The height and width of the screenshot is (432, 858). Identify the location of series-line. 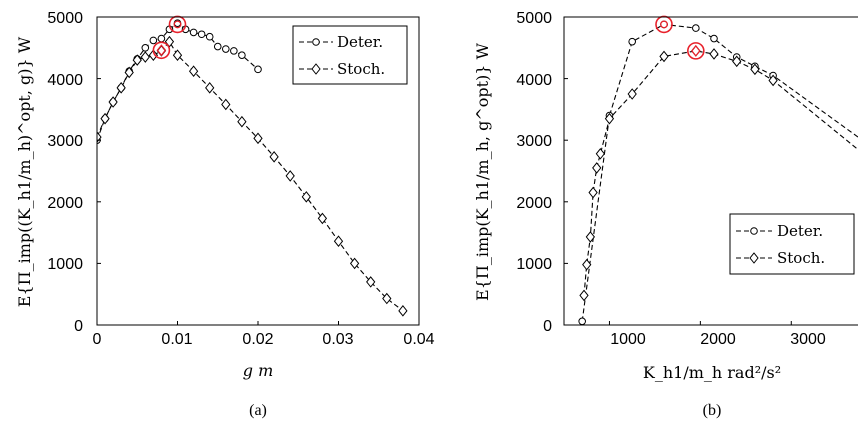
(178, 81).